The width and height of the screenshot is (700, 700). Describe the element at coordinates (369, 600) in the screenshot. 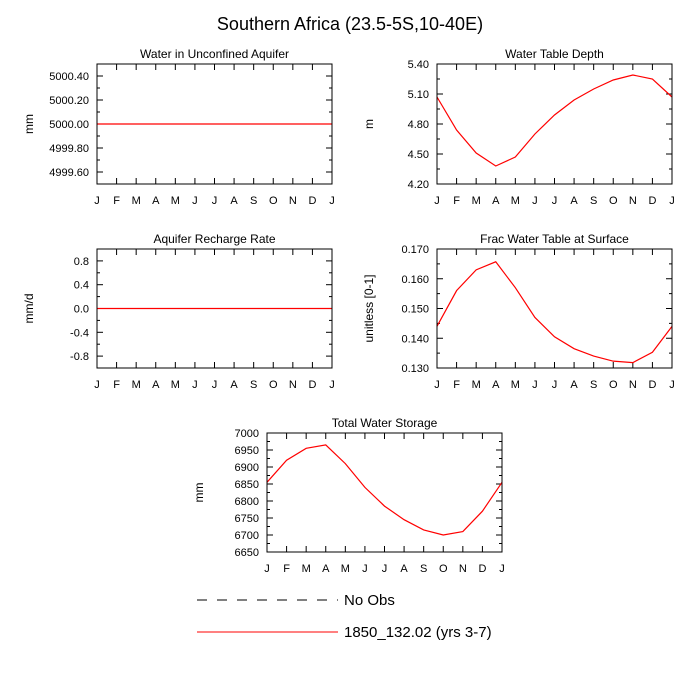

I see `legend-label: No Obs` at that location.